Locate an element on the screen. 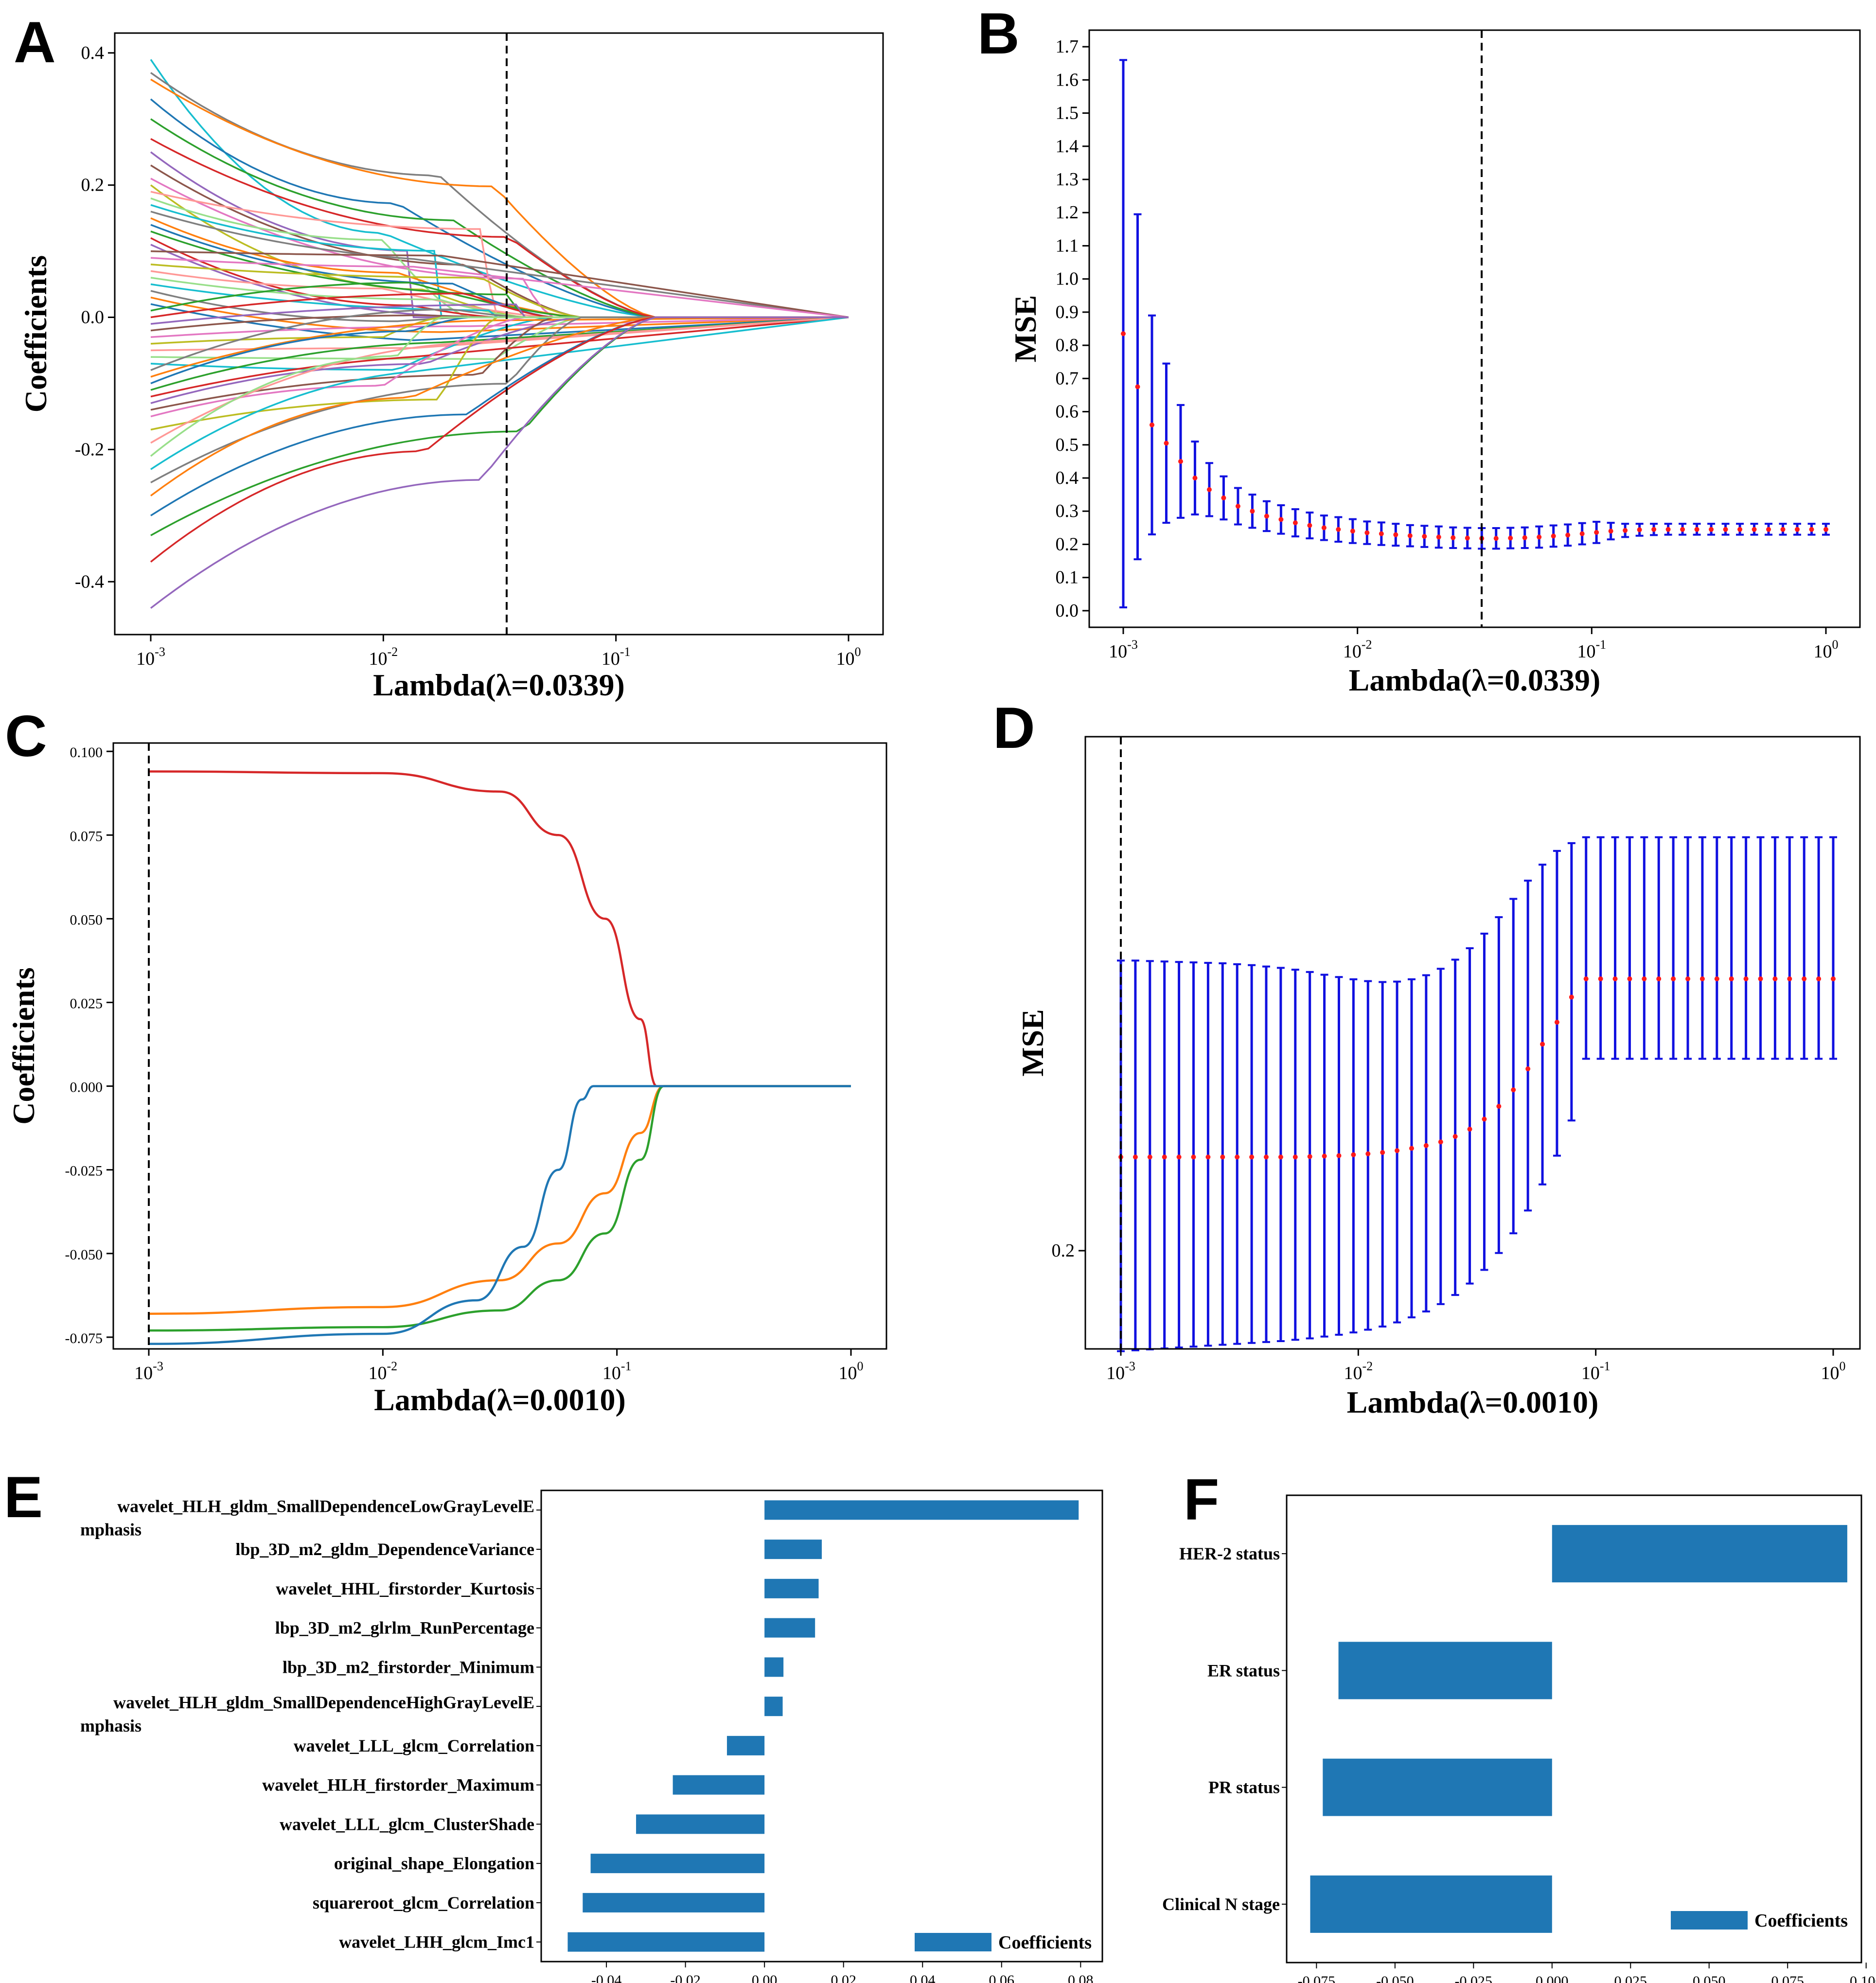 The width and height of the screenshot is (1876, 1983). category-label: original_shape_Elongation is located at coordinates (434, 1864).